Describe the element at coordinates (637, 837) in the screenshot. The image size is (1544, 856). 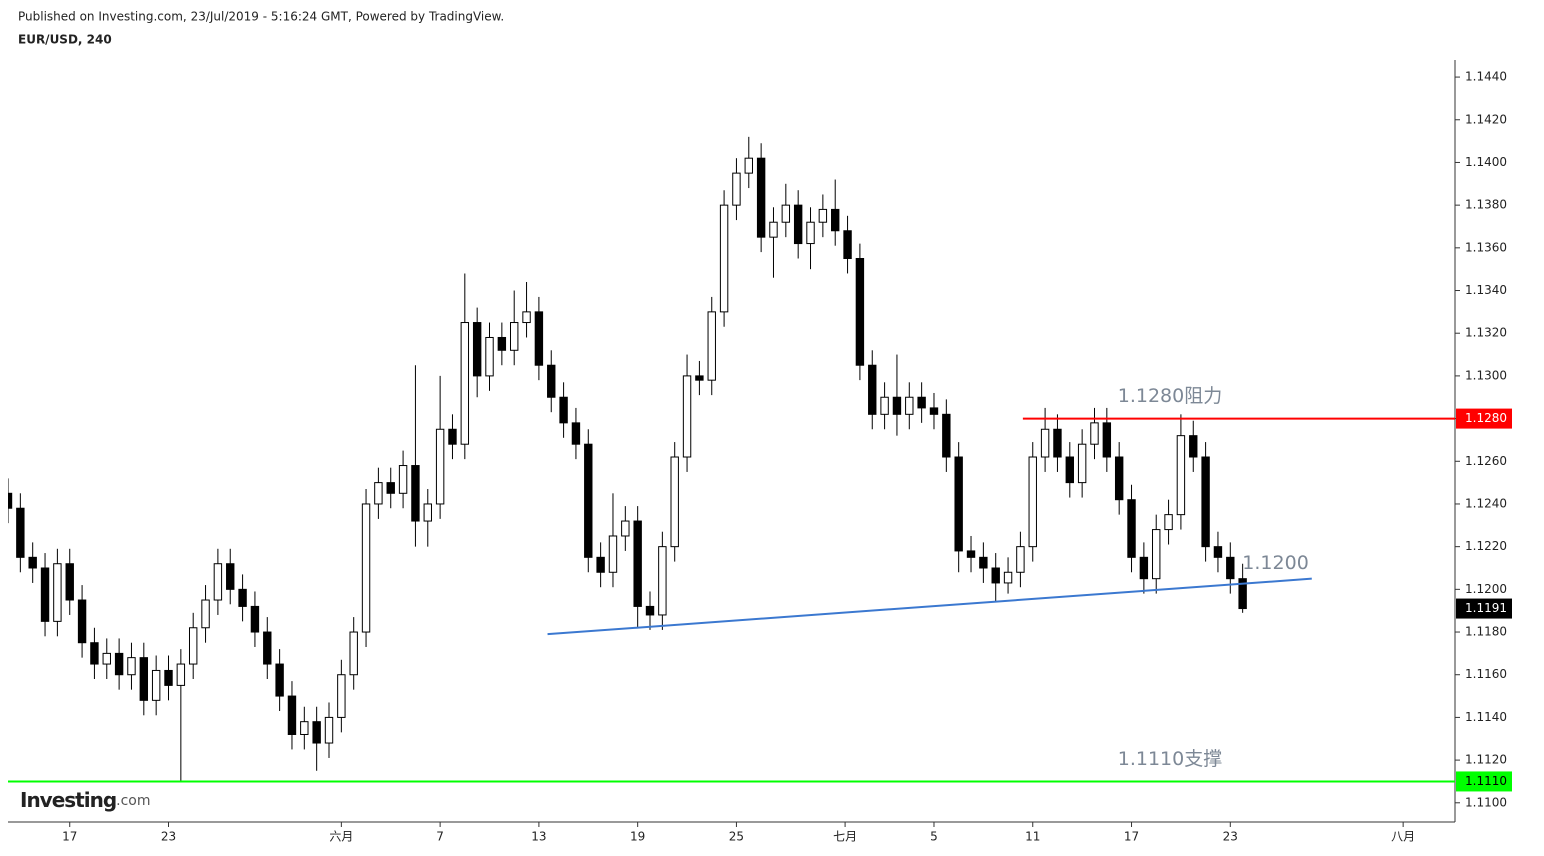
I see `x-tick-label: 19` at that location.